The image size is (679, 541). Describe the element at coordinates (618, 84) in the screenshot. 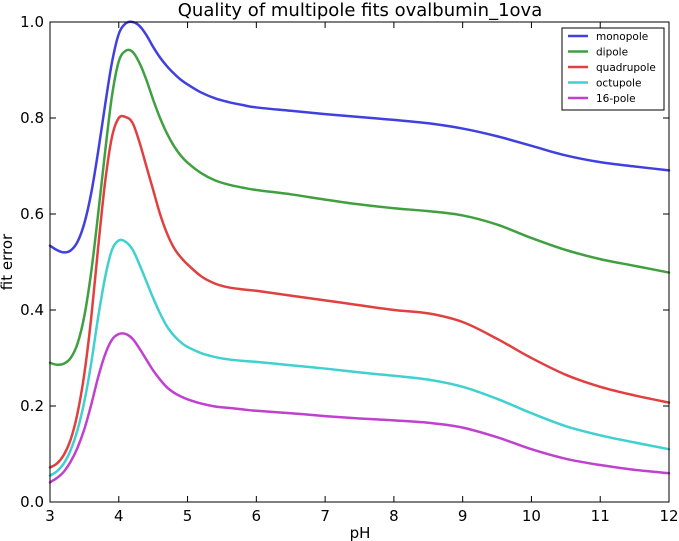

I see `legend-label-octupole: octupole` at that location.